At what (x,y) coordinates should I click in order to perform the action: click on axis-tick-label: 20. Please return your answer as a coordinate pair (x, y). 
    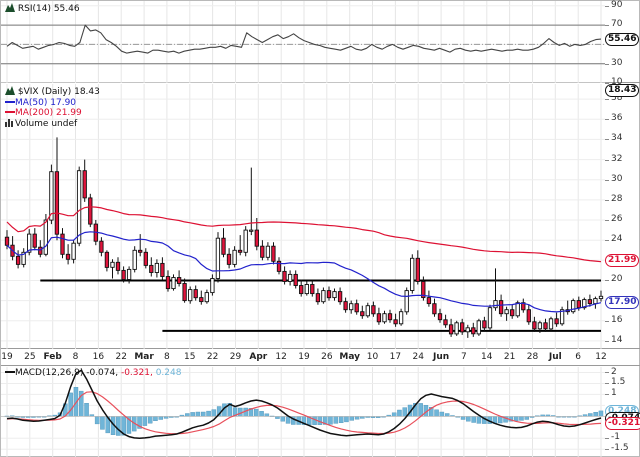
    Looking at the image, I should click on (617, 279).